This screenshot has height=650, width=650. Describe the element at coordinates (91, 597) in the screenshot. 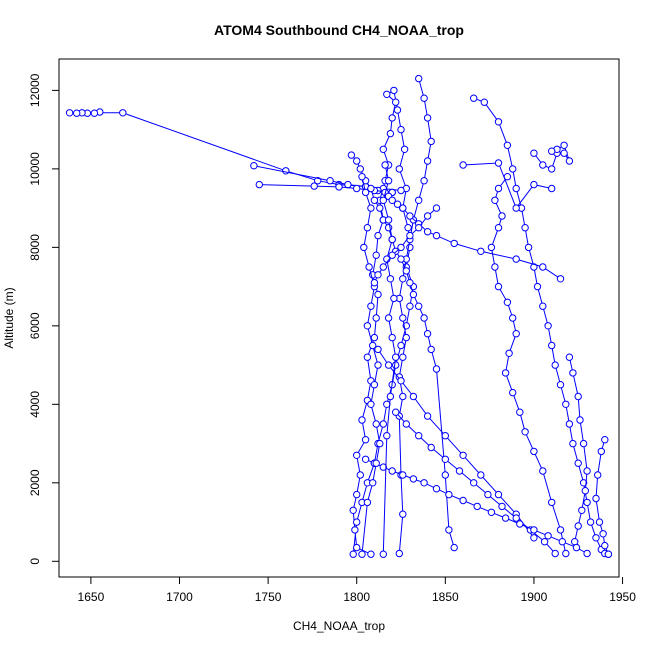

I see `x-tick-label: 1650` at that location.